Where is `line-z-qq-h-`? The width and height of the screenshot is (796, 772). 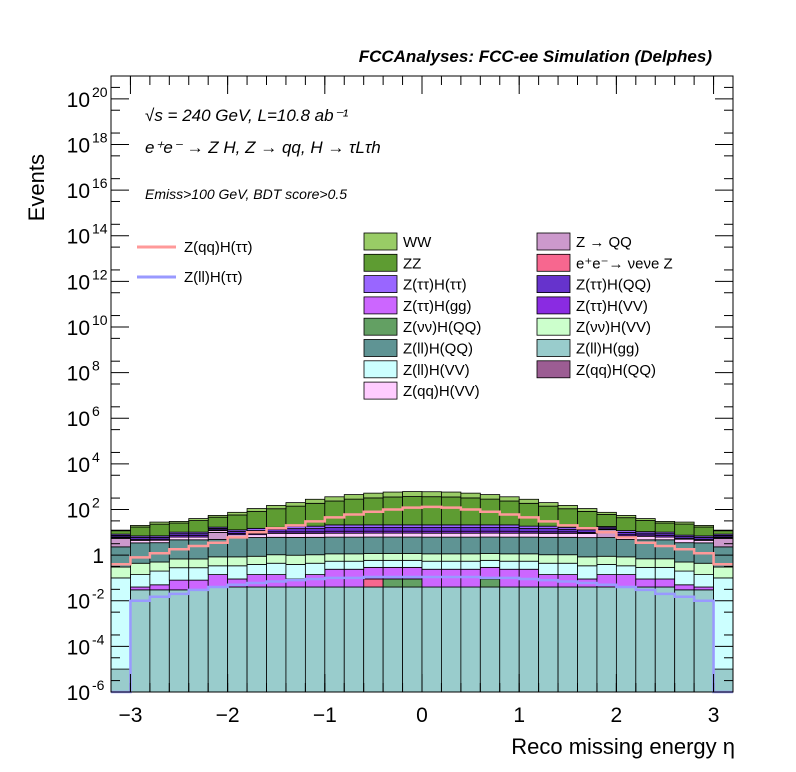 line-z-qq-h- is located at coordinates (422, 535).